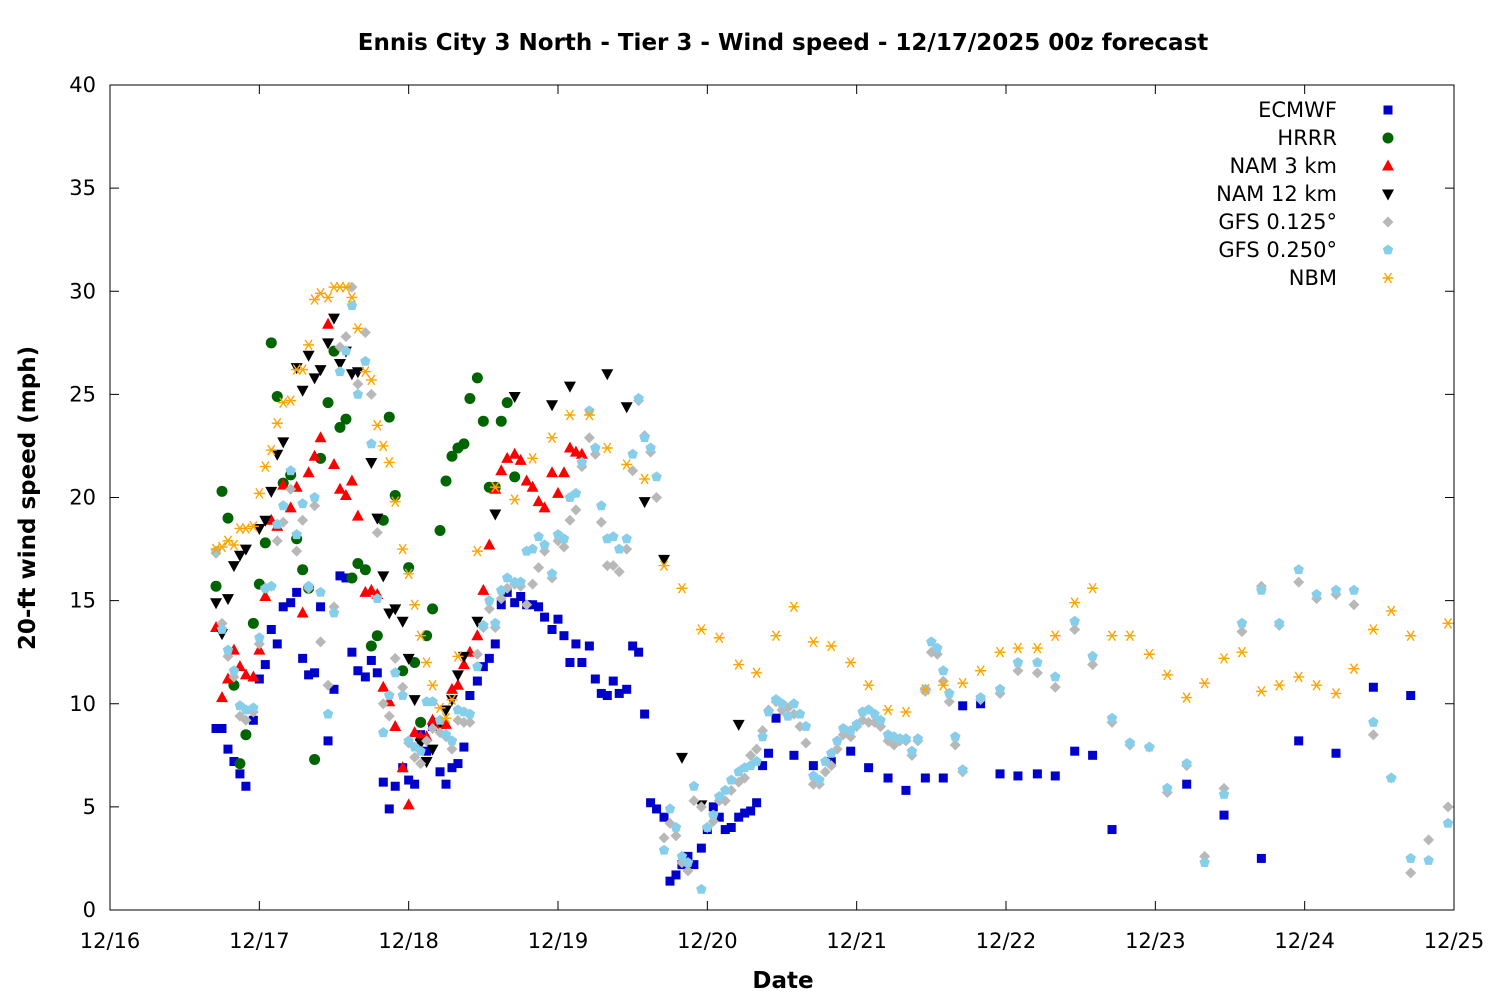 The image size is (1500, 1000). I want to click on y-tick-label: 10, so click(82, 704).